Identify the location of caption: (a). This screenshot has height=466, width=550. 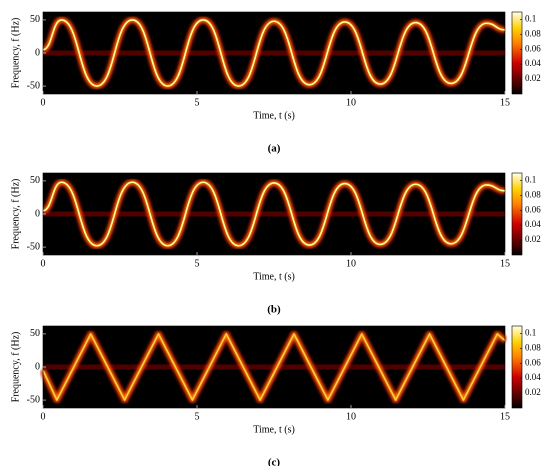
(274, 149).